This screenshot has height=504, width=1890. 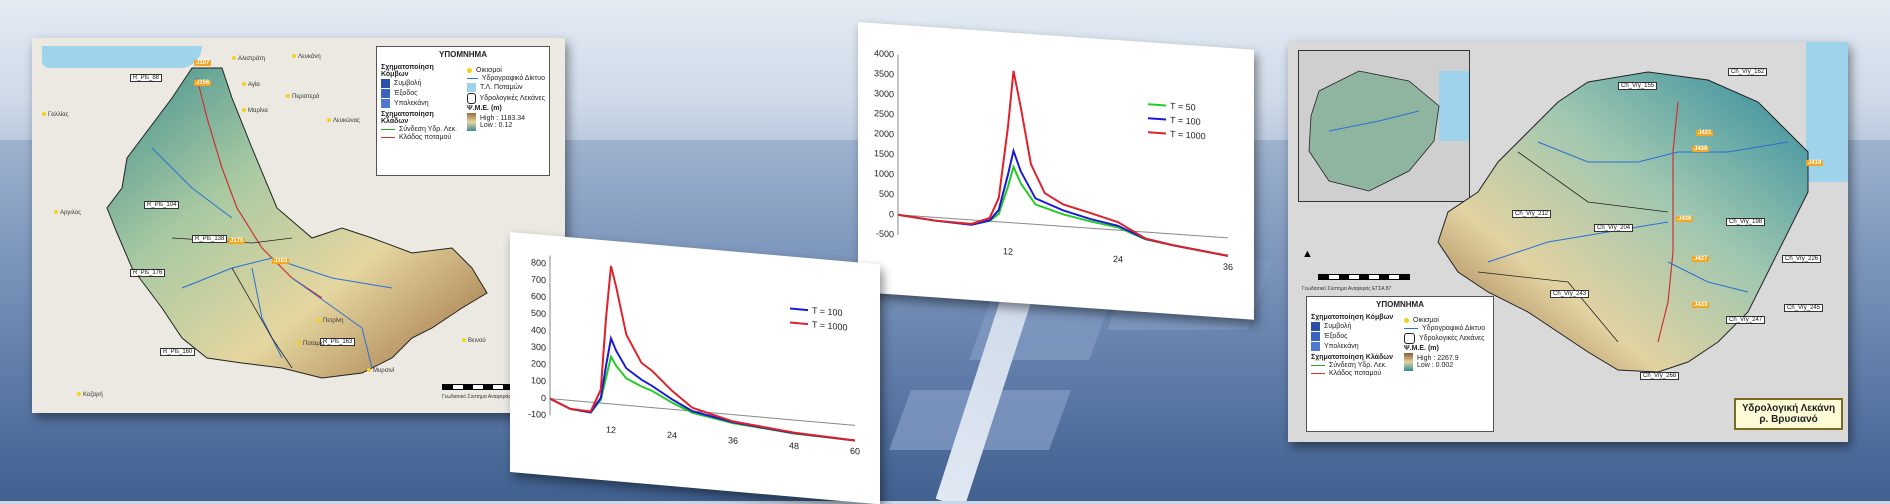 What do you see at coordinates (1802, 259) in the screenshot?
I see `map-label: Ch_Vry_226` at bounding box center [1802, 259].